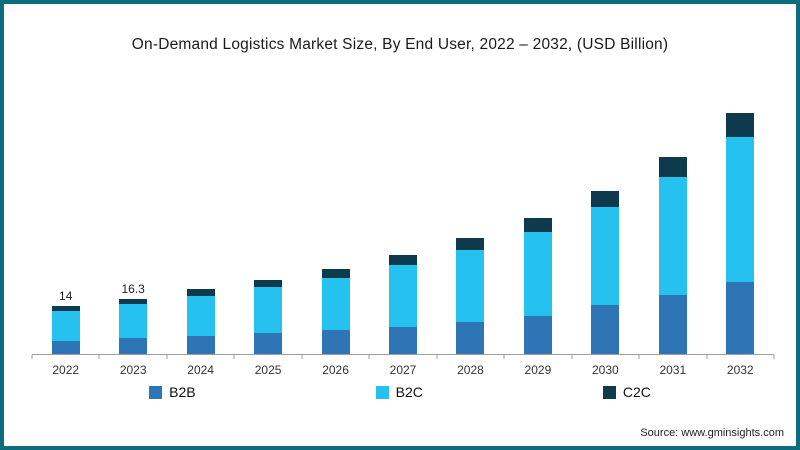 The width and height of the screenshot is (800, 450). I want to click on source-attribution: Source: www.gminsights.com, so click(712, 433).